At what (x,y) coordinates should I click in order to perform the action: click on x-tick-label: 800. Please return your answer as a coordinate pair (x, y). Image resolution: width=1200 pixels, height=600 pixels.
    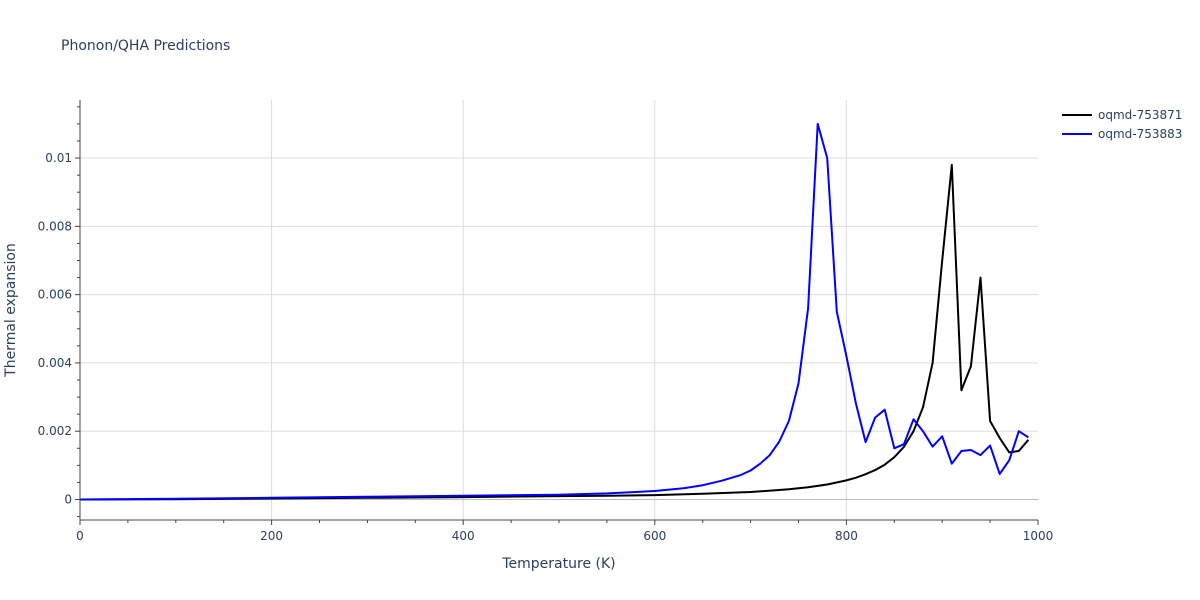
    Looking at the image, I should click on (846, 536).